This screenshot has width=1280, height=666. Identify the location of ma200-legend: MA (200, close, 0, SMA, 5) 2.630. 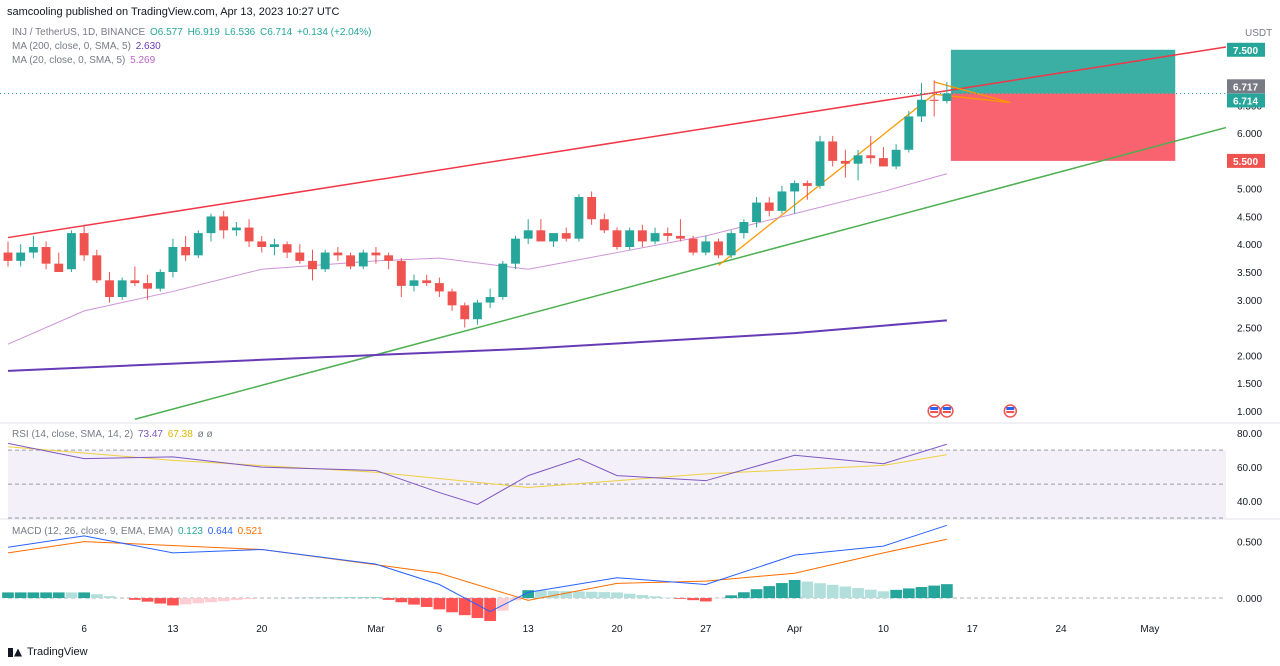
(86, 46).